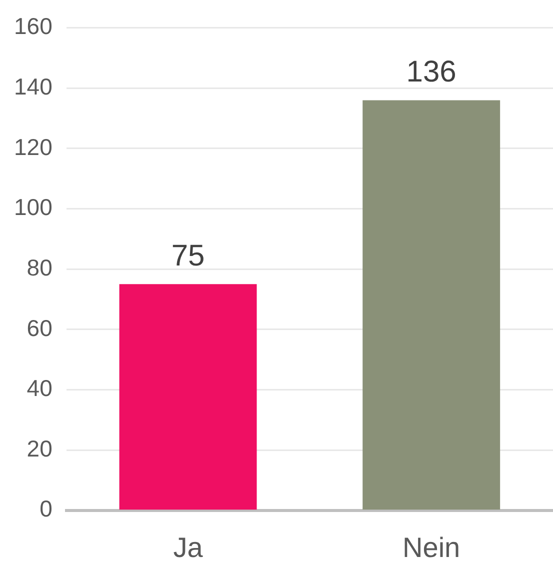 This screenshot has height=588, width=553. Describe the element at coordinates (33, 147) in the screenshot. I see `y-tick-label: 120` at that location.